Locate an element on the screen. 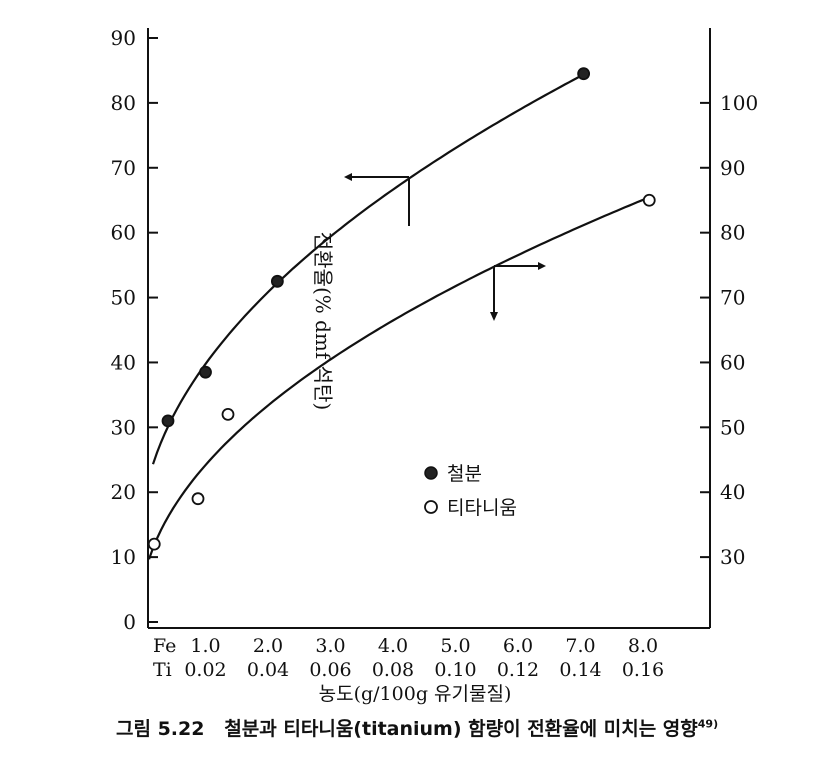 The width and height of the screenshot is (825, 757). x-tick-label: 3.0 is located at coordinates (330, 646).